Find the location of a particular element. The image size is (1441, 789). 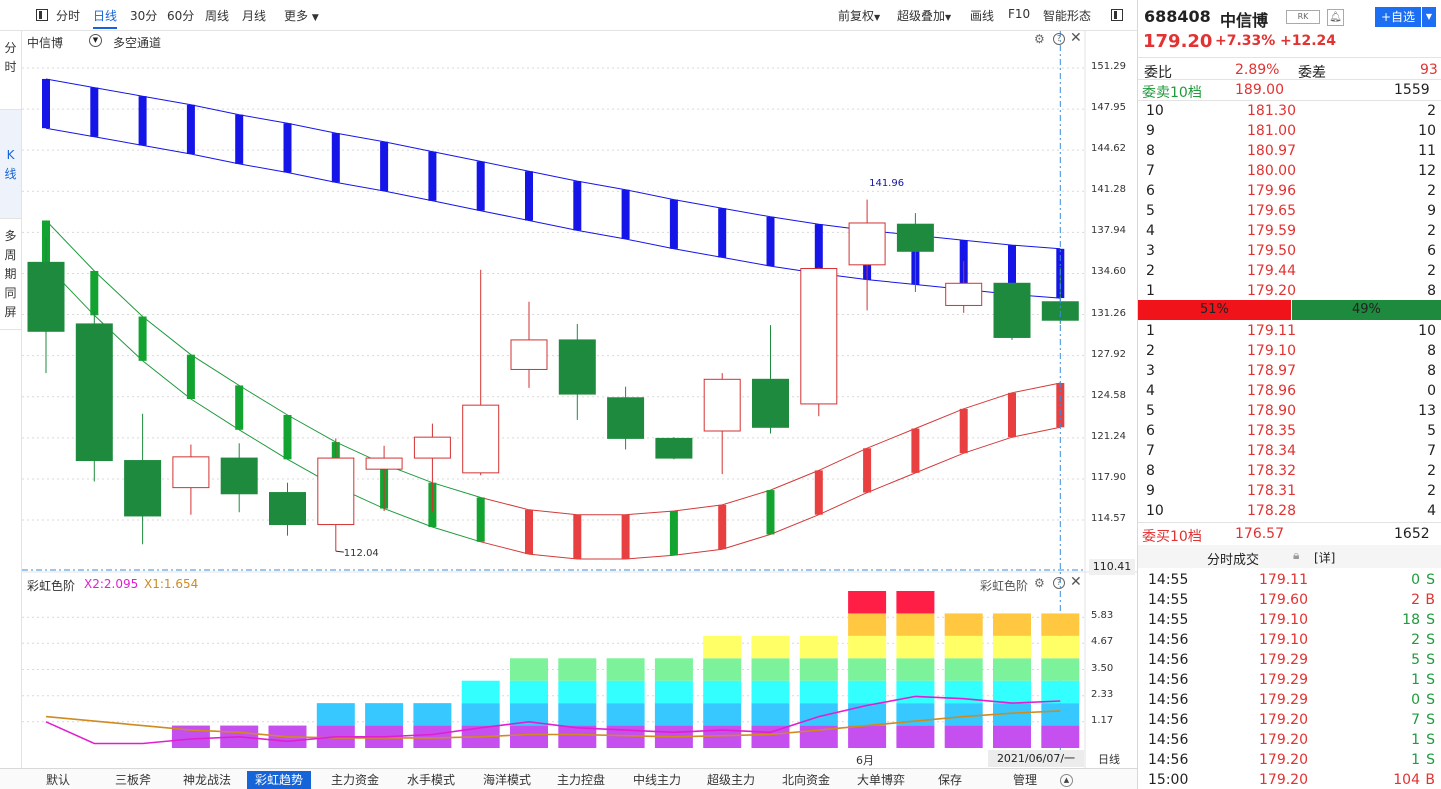

scroll-up-icon: ▲ is located at coordinates (1066, 780).